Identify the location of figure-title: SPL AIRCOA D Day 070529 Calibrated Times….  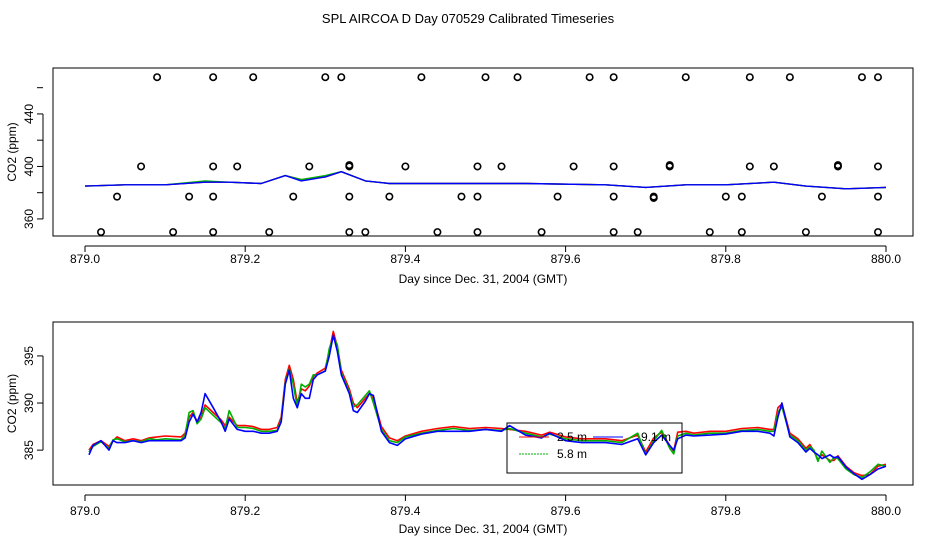
(468, 18).